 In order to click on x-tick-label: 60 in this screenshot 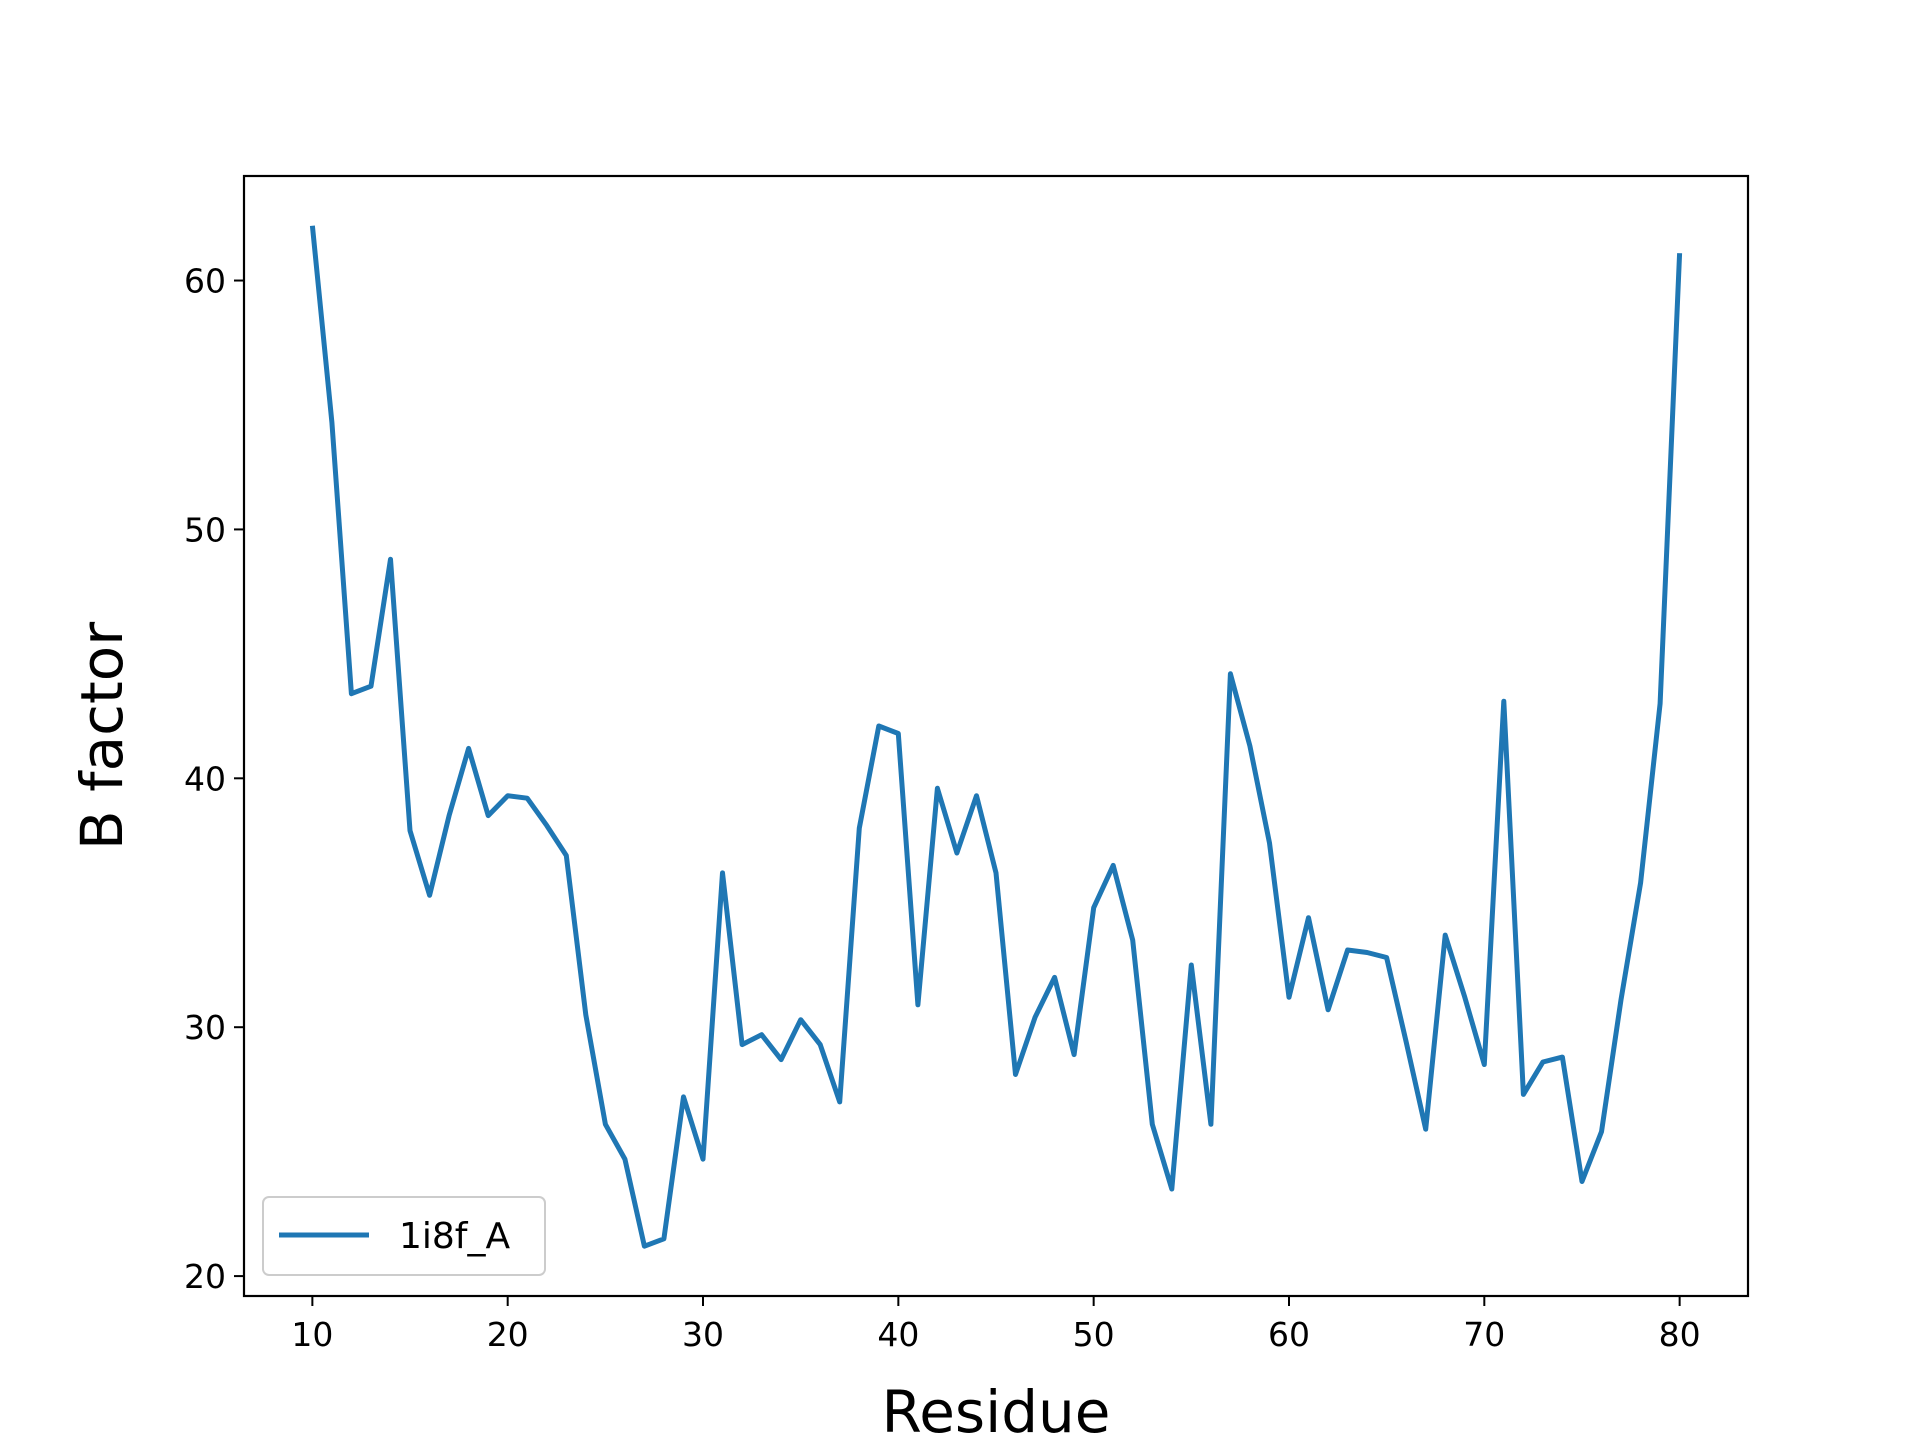, I will do `click(1289, 1334)`.